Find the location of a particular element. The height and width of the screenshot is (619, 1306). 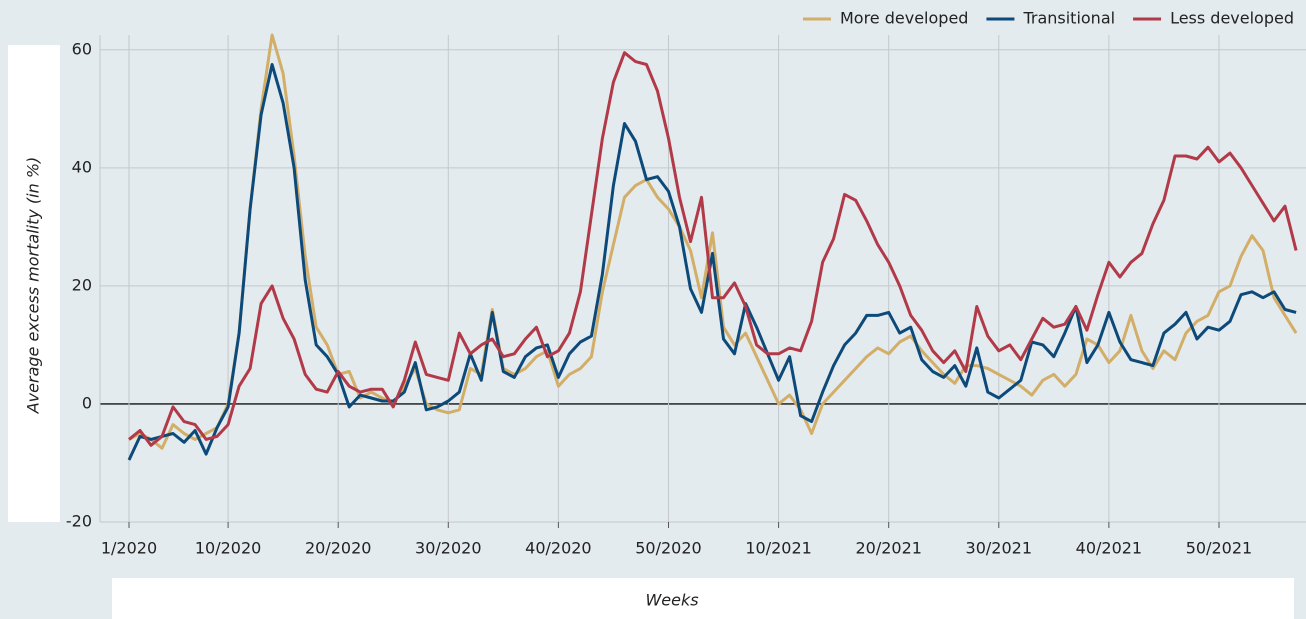

y-tick-label: 40 is located at coordinates (82, 166).